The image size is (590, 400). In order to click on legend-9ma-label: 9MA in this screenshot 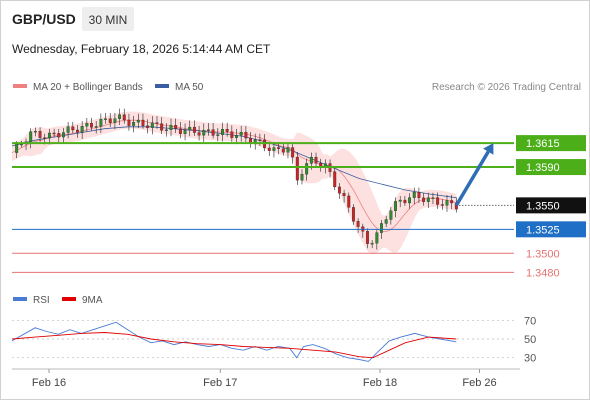, I will do `click(92, 300)`.